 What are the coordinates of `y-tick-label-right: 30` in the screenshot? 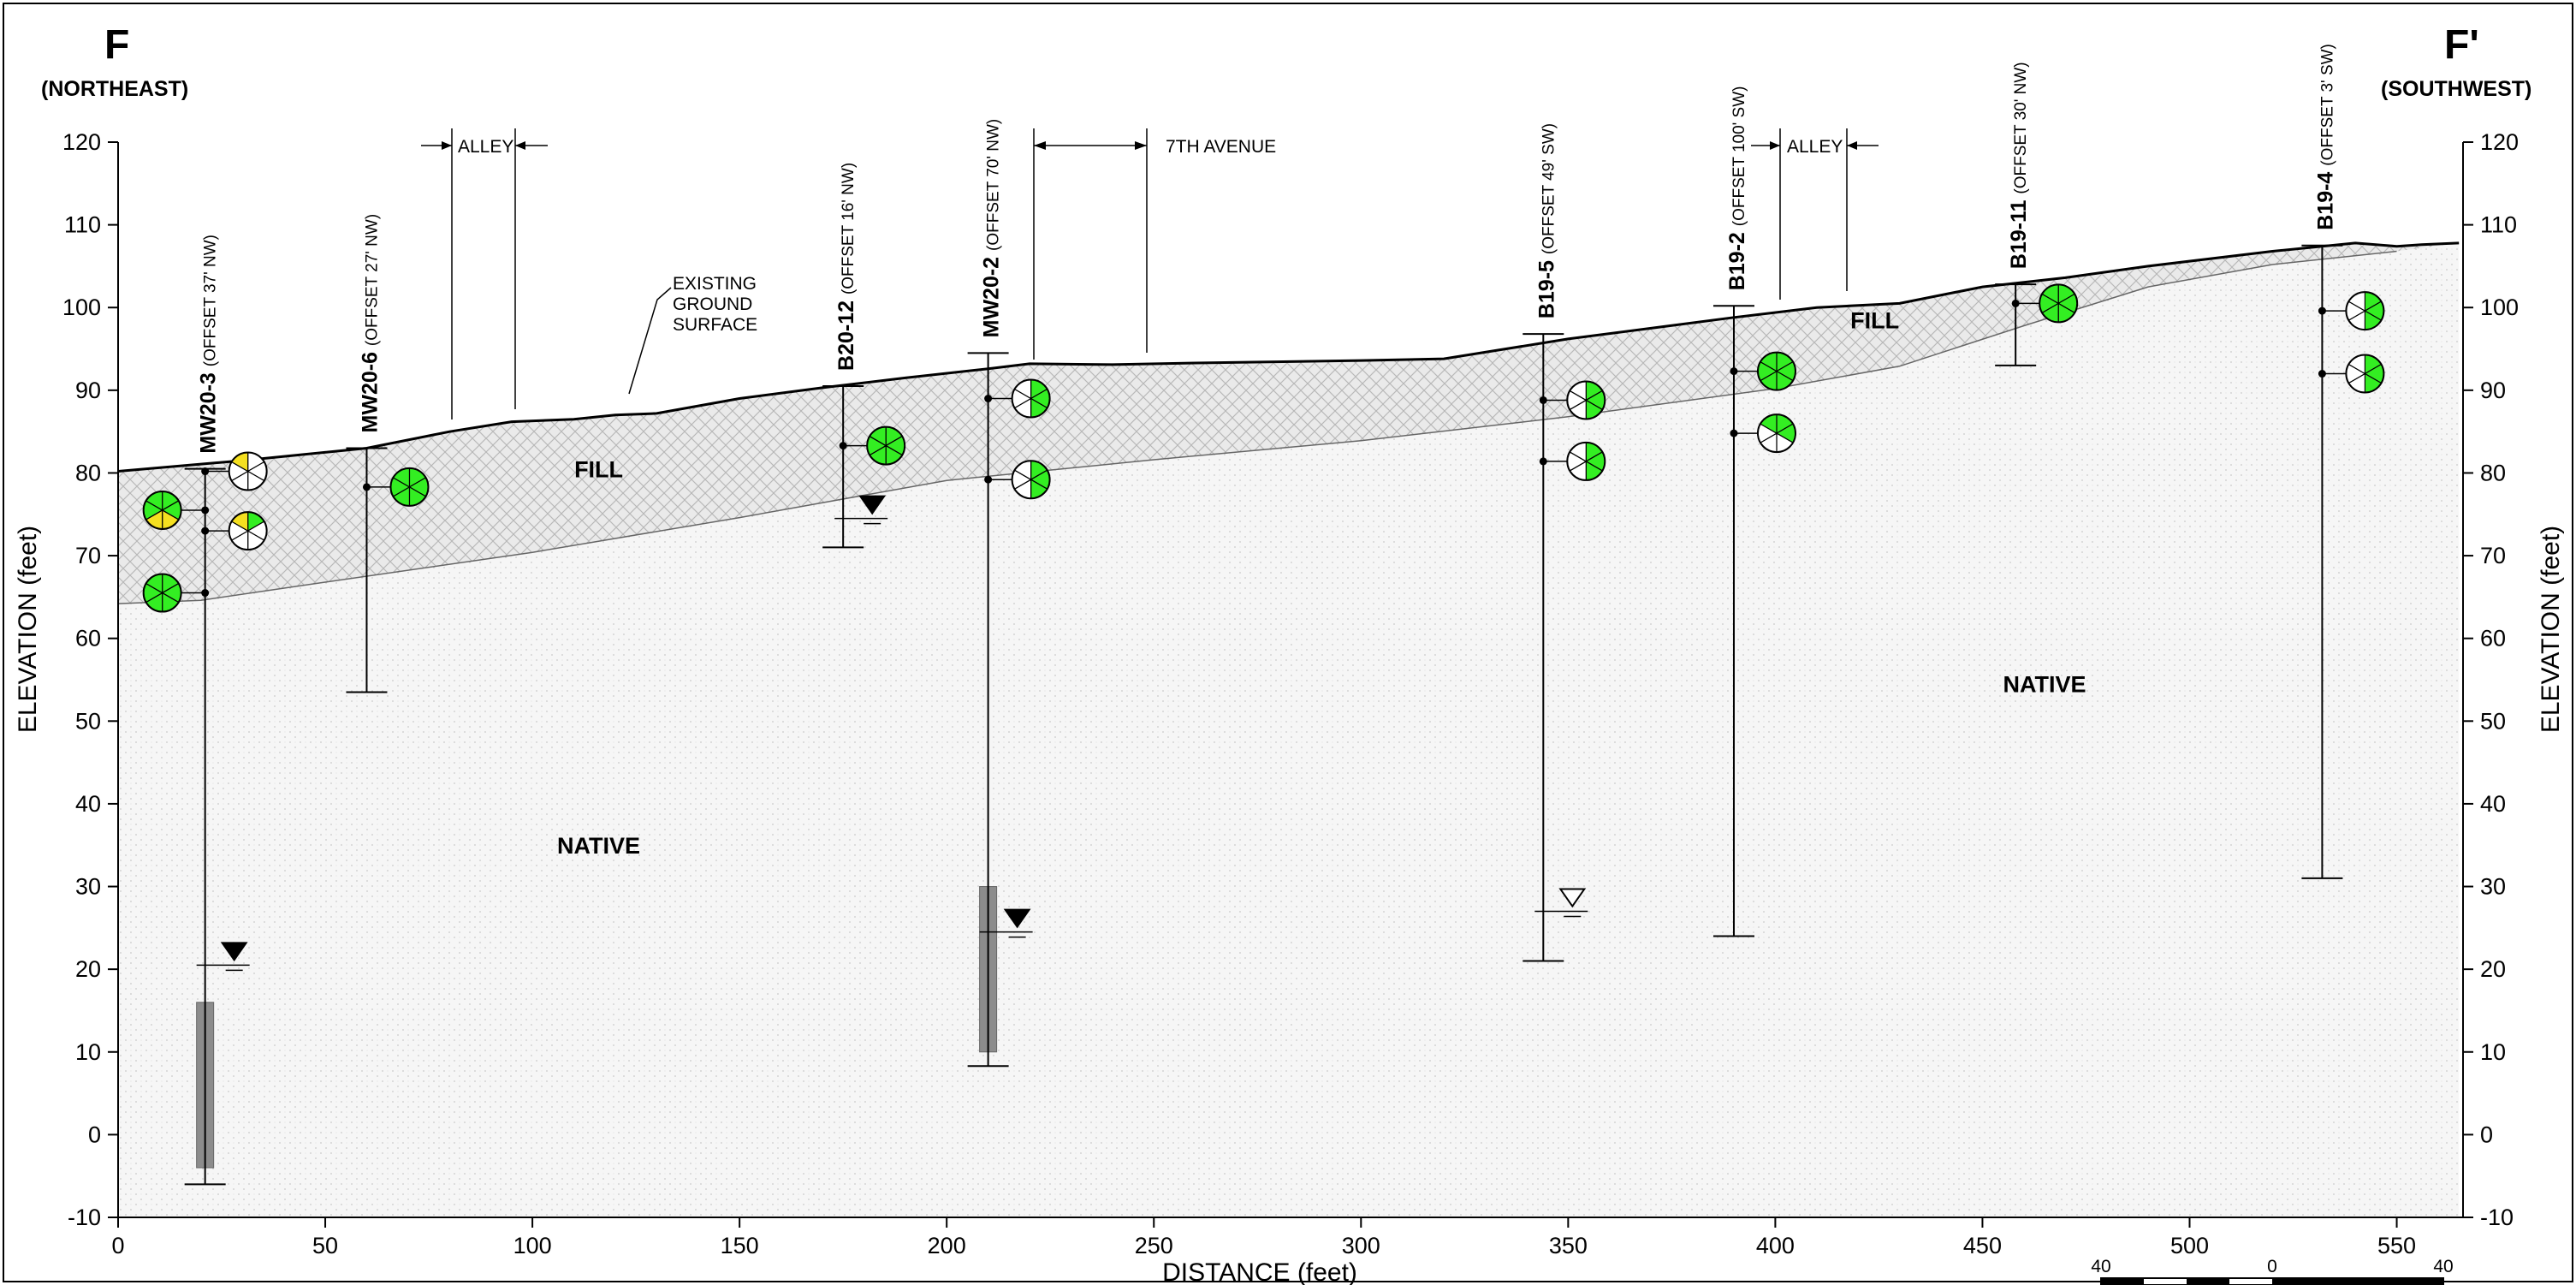 It's located at (2493, 887).